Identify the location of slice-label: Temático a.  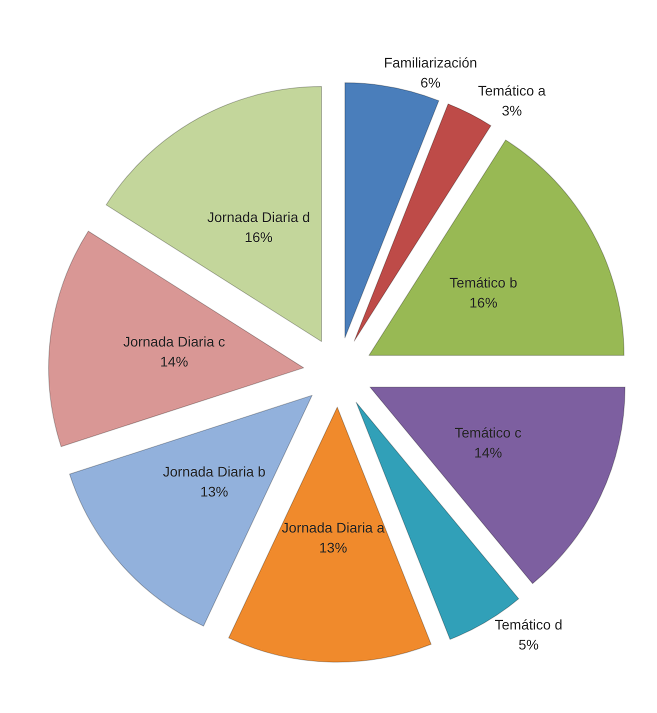
(512, 90).